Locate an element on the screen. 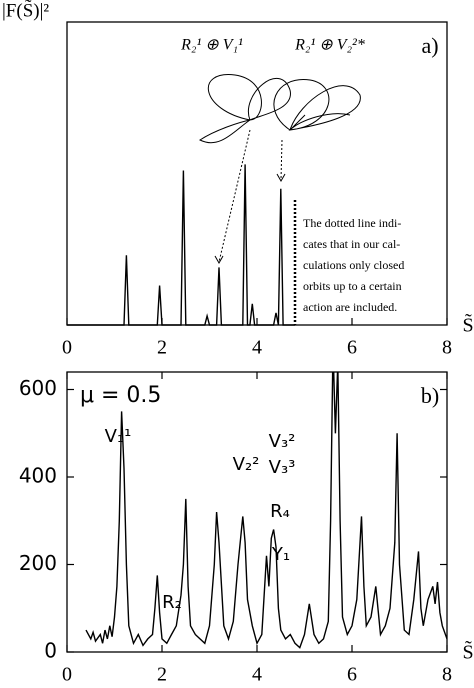  series is located at coordinates (181, 245).